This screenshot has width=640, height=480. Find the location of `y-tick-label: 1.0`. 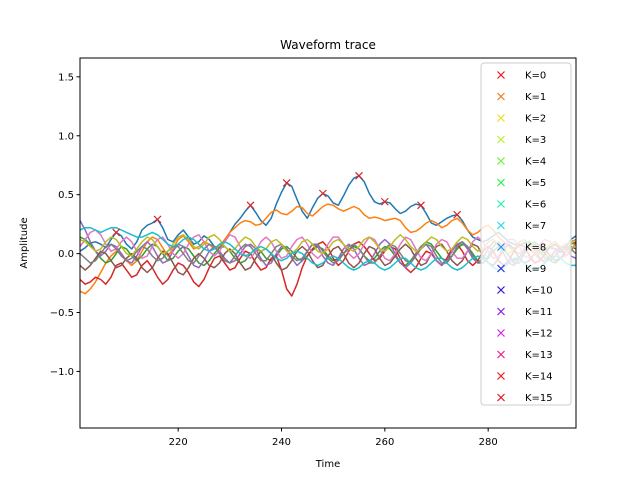

y-tick-label: 1.0 is located at coordinates (66, 136).